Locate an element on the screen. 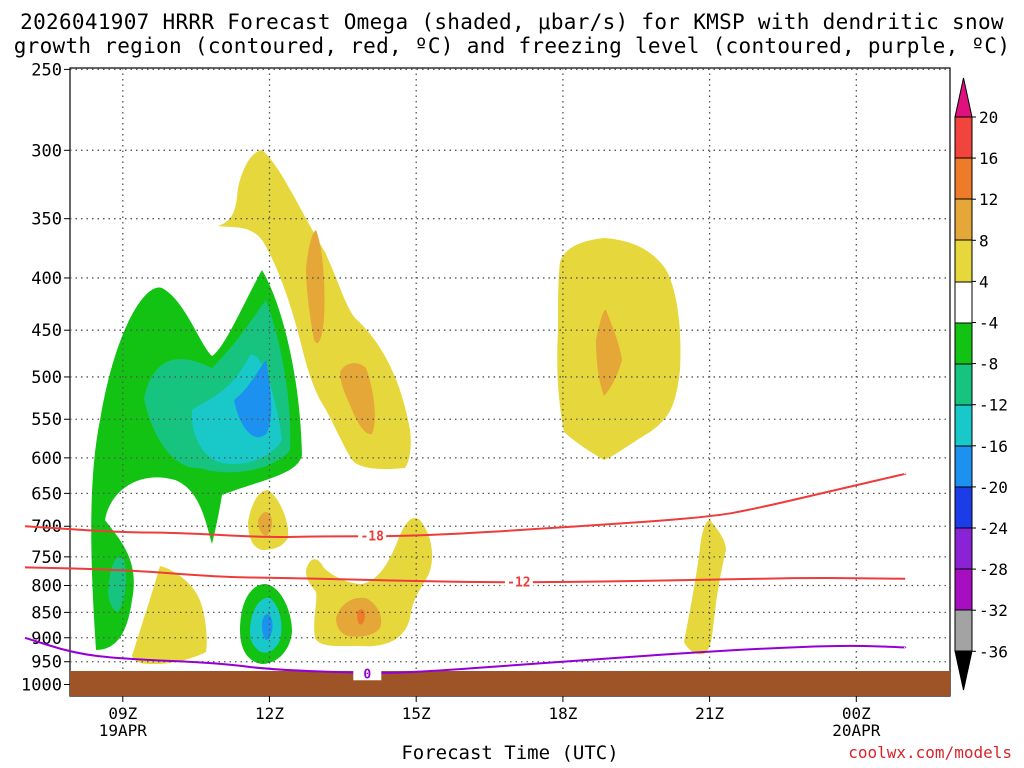 This screenshot has height=768, width=1024. colorbar-label-9: -20 is located at coordinates (993, 487).